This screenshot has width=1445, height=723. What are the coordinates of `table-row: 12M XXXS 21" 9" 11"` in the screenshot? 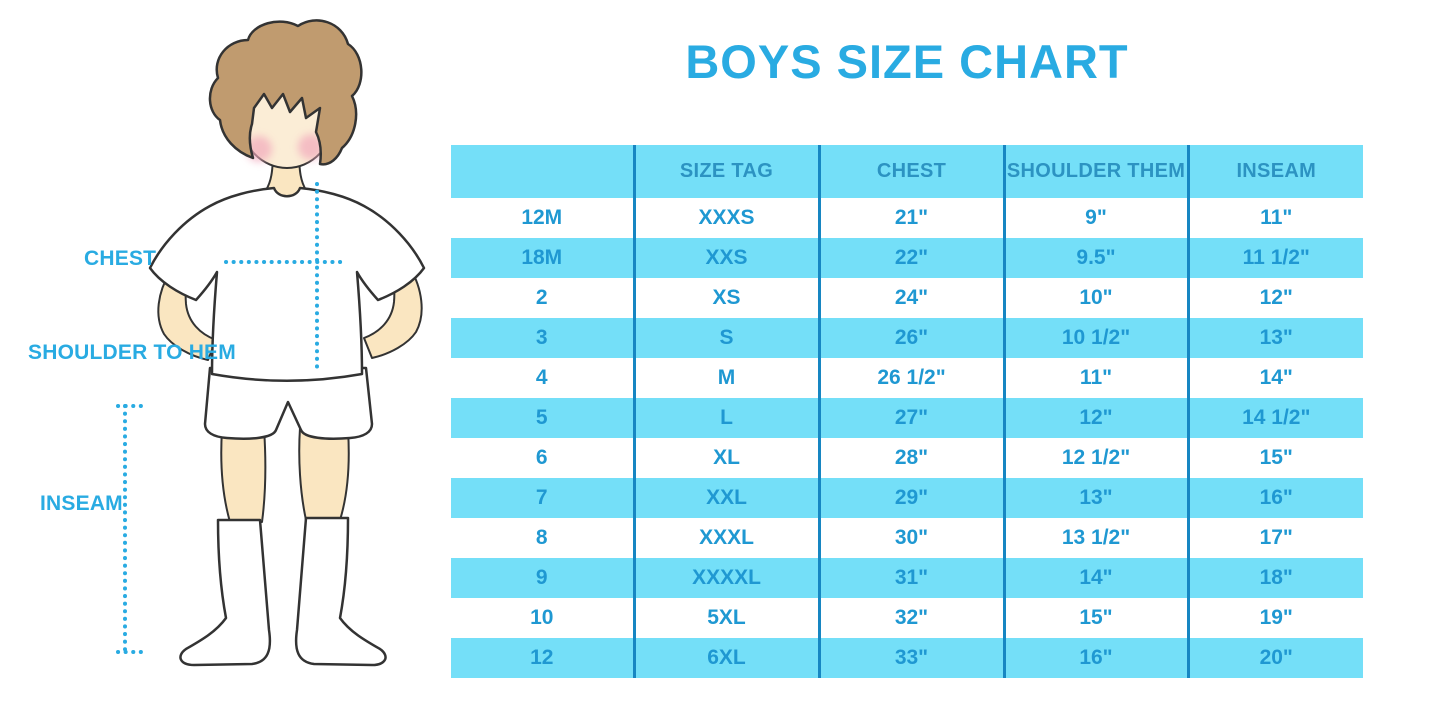 It's located at (907, 218).